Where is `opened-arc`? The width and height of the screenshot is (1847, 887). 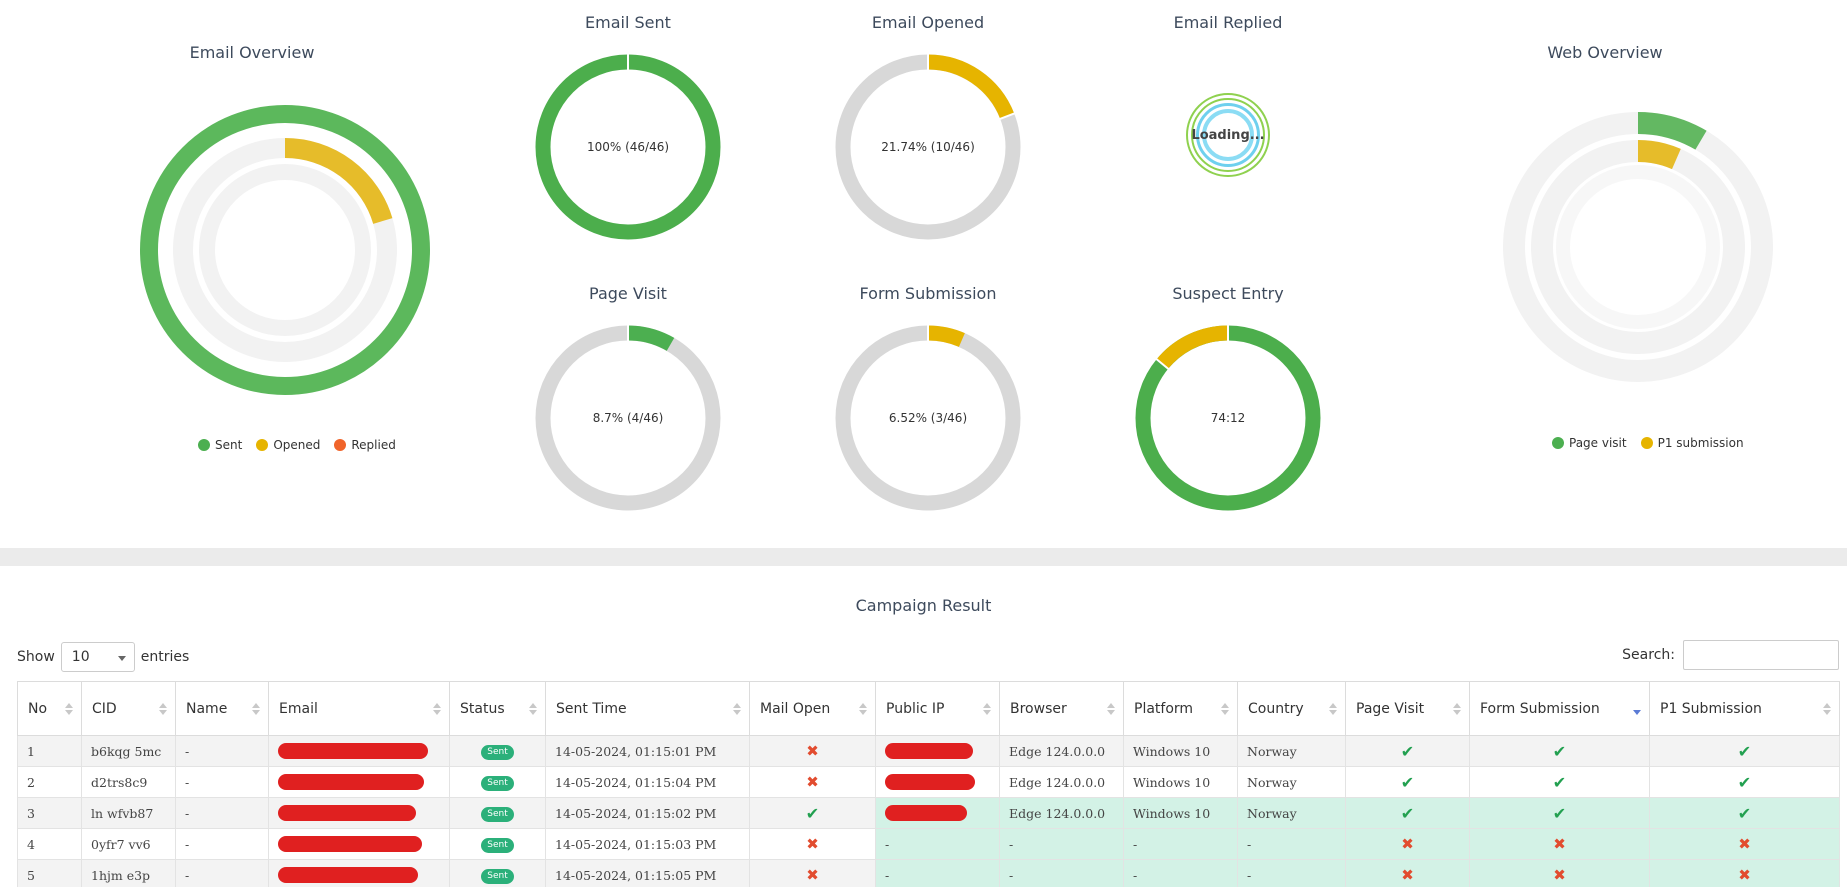
opened-arc is located at coordinates (338, 181).